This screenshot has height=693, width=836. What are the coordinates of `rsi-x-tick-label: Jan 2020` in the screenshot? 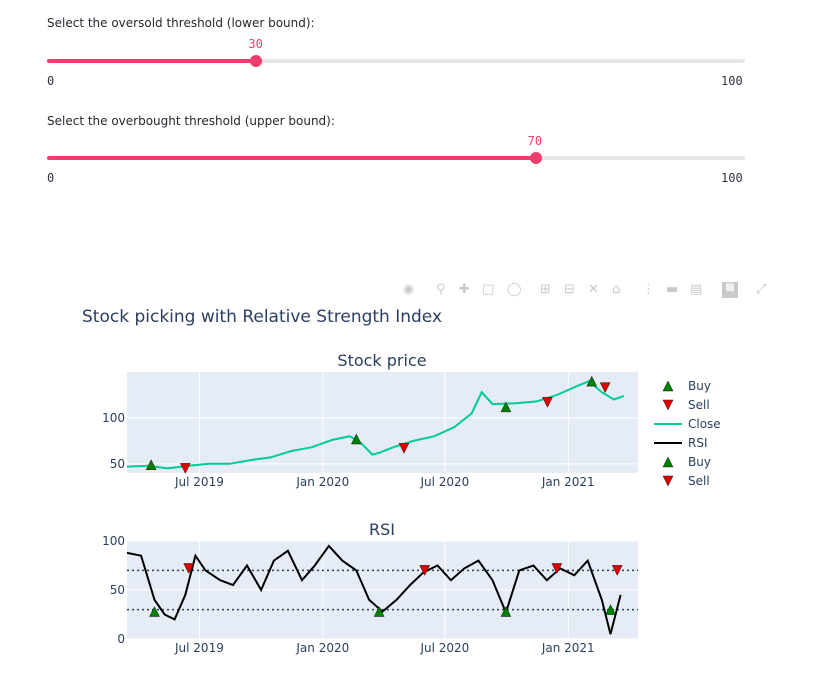 It's located at (322, 648).